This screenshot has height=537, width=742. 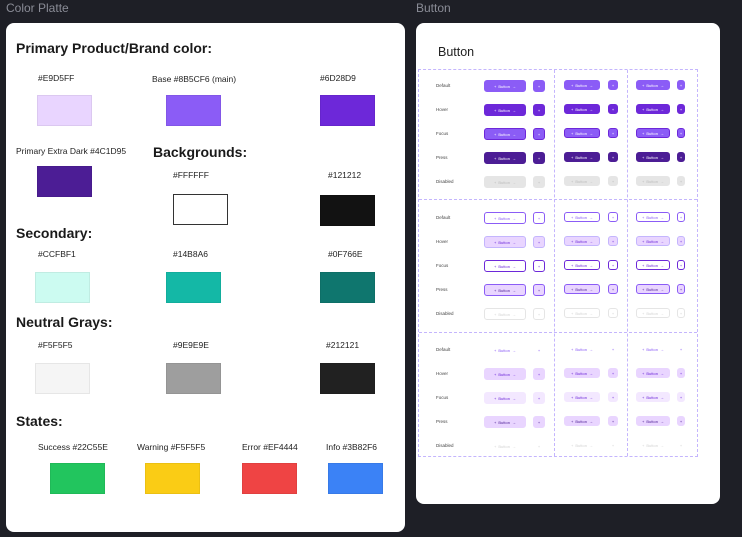 What do you see at coordinates (62, 287) in the screenshot?
I see `color-swatch-s1` at bounding box center [62, 287].